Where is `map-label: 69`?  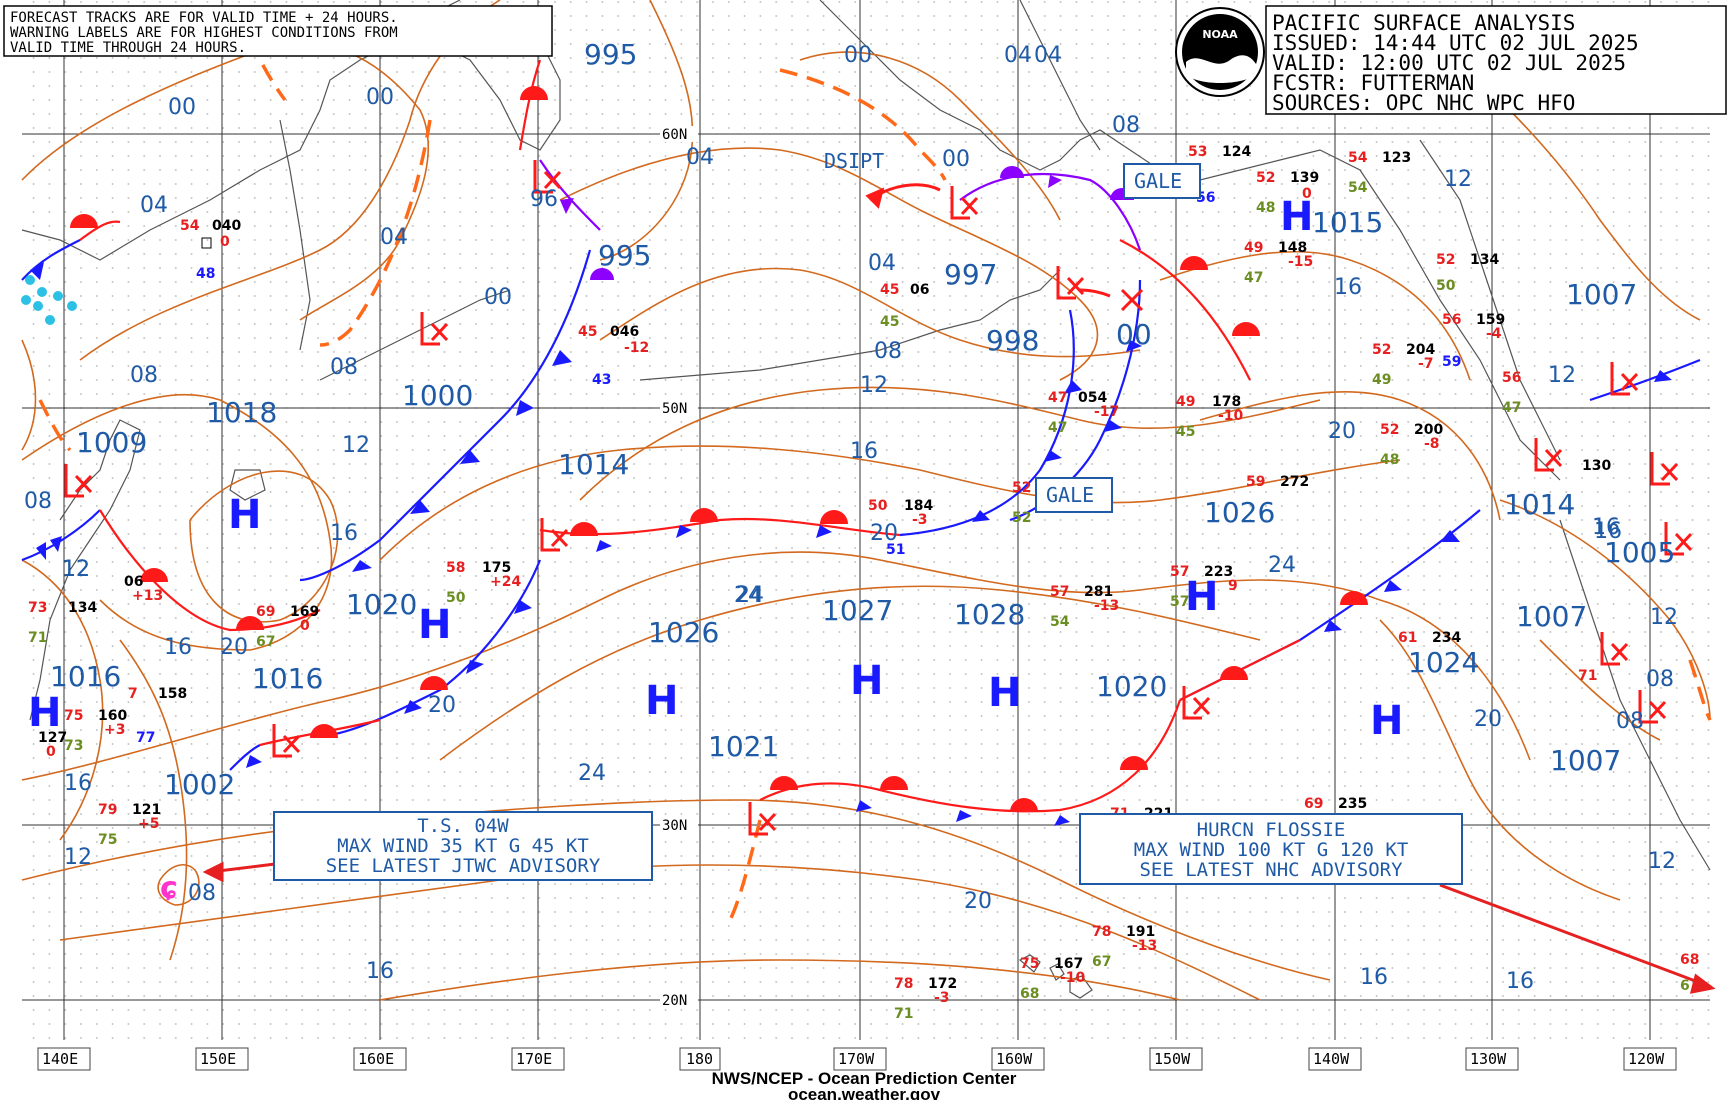 map-label: 69 is located at coordinates (265, 612).